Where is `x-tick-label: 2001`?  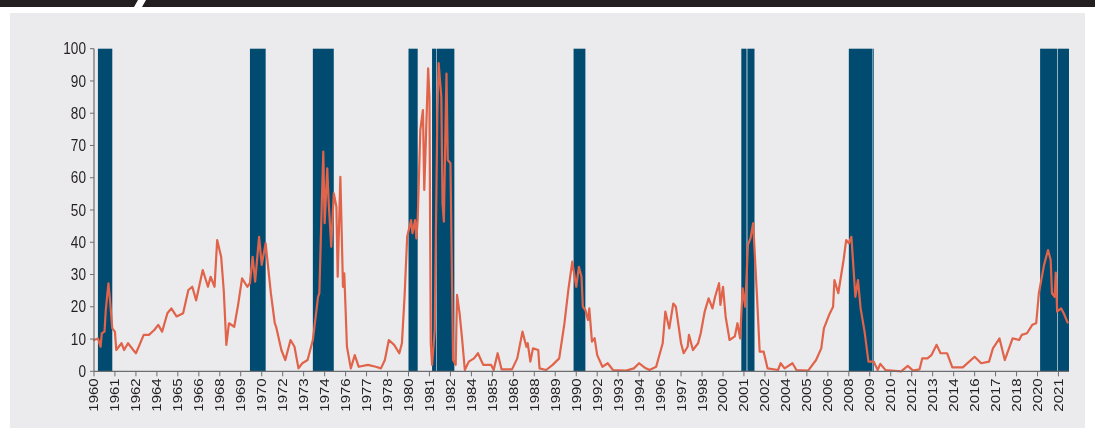
x-tick-label: 2001 is located at coordinates (744, 395).